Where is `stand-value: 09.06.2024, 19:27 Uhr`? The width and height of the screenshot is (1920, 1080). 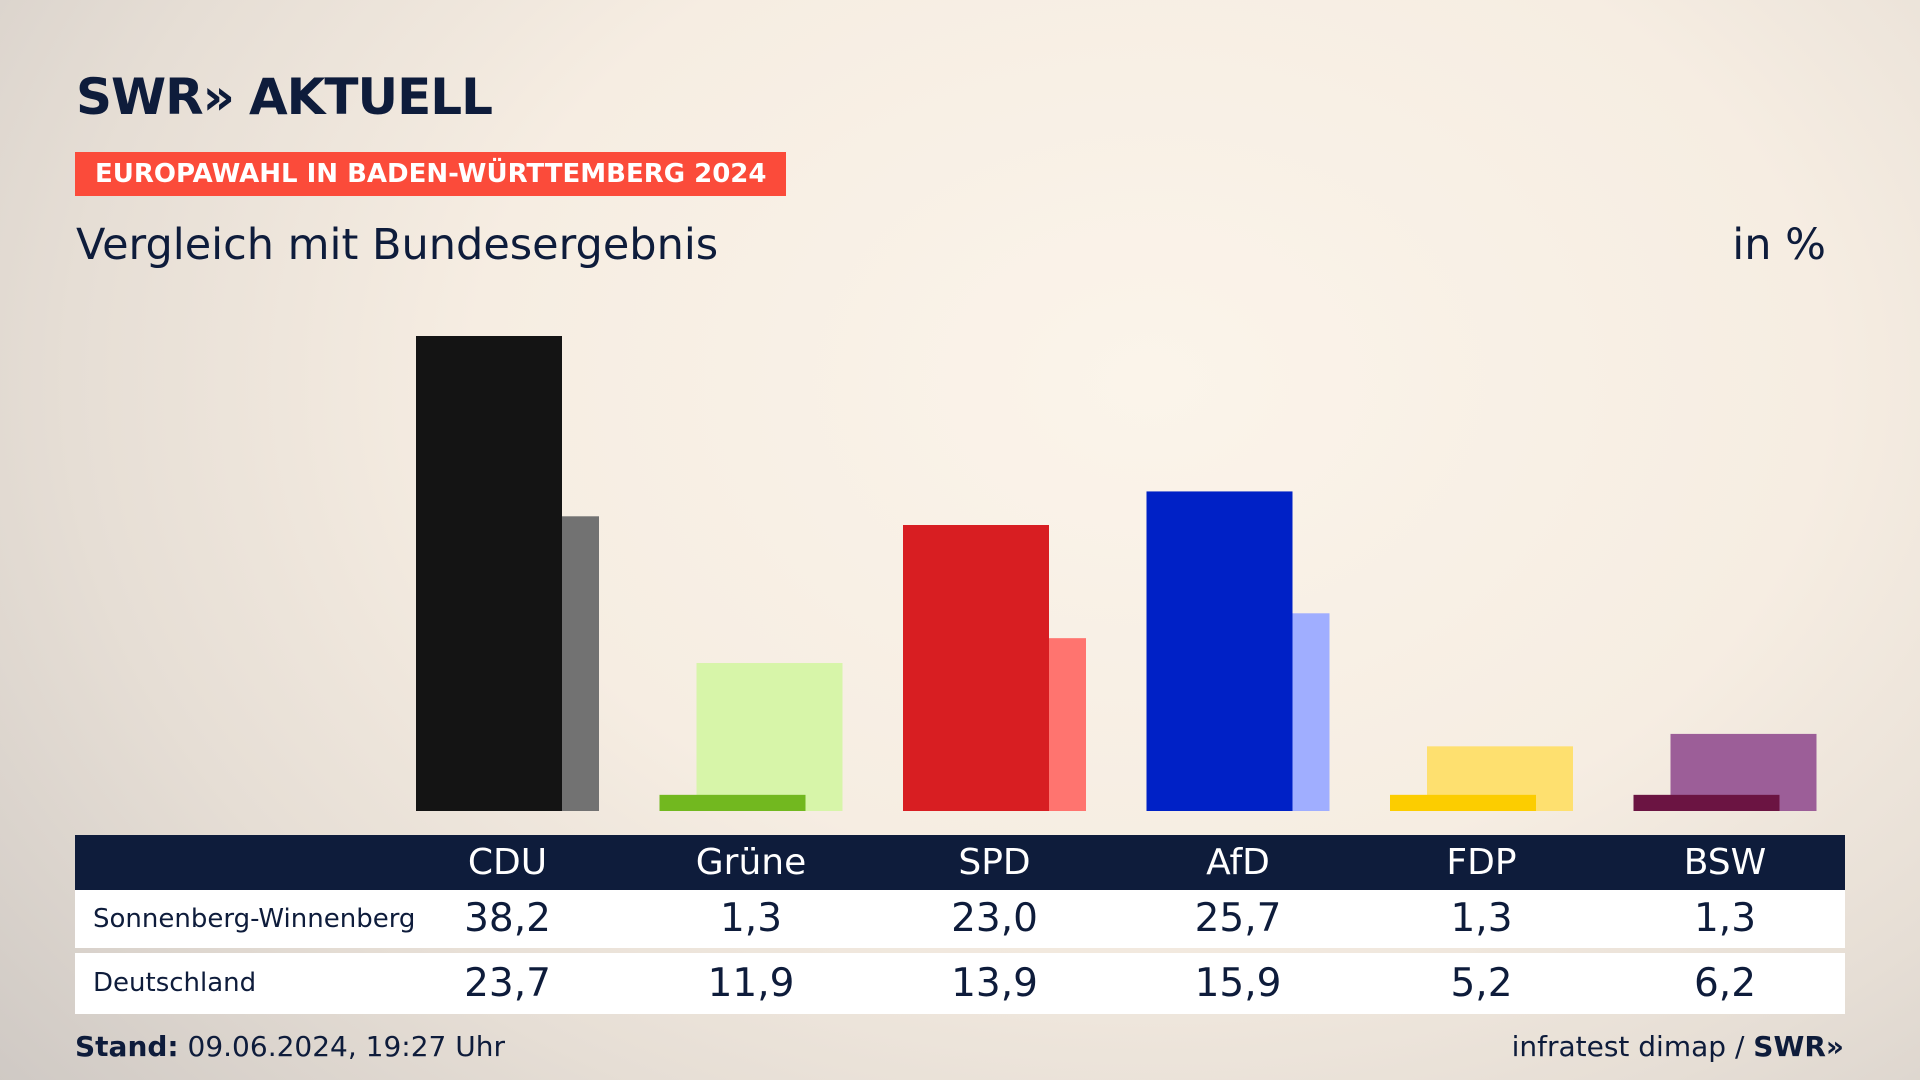 stand-value: 09.06.2024, 19:27 Uhr is located at coordinates (346, 1046).